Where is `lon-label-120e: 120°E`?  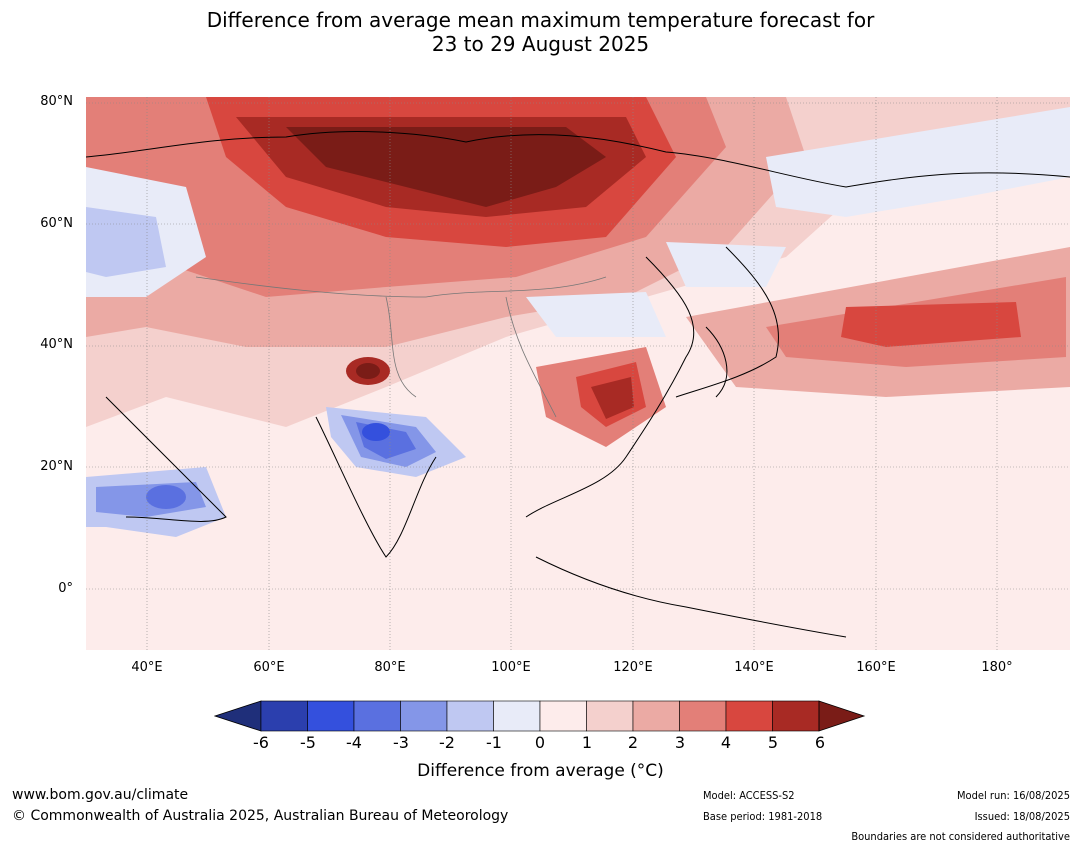 lon-label-120e: 120°E is located at coordinates (633, 667).